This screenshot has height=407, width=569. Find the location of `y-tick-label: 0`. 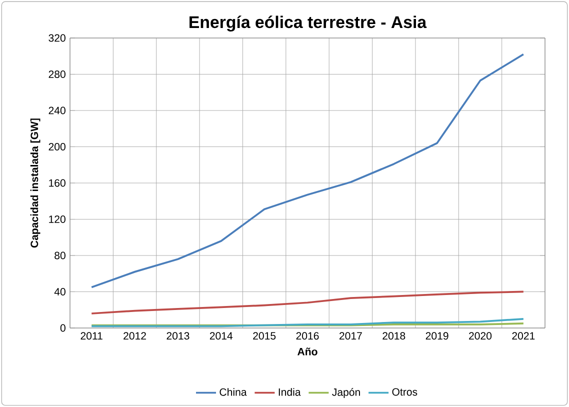

y-tick-label: 0 is located at coordinates (63, 328).